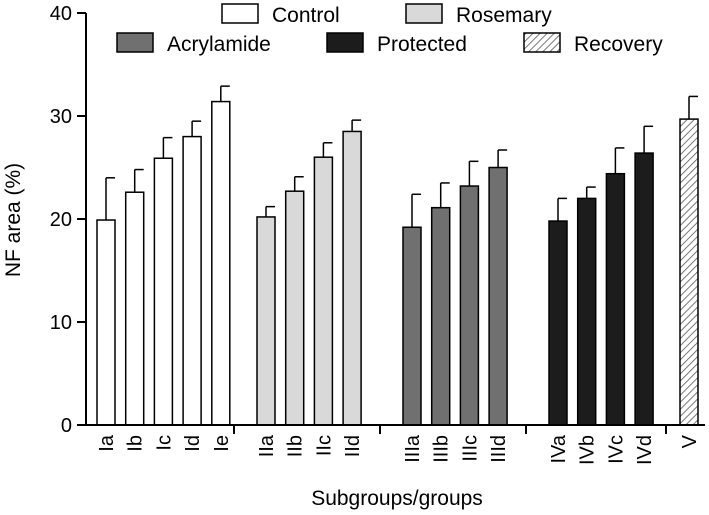 The image size is (709, 515). What do you see at coordinates (352, 278) in the screenshot?
I see `bar-IId` at bounding box center [352, 278].